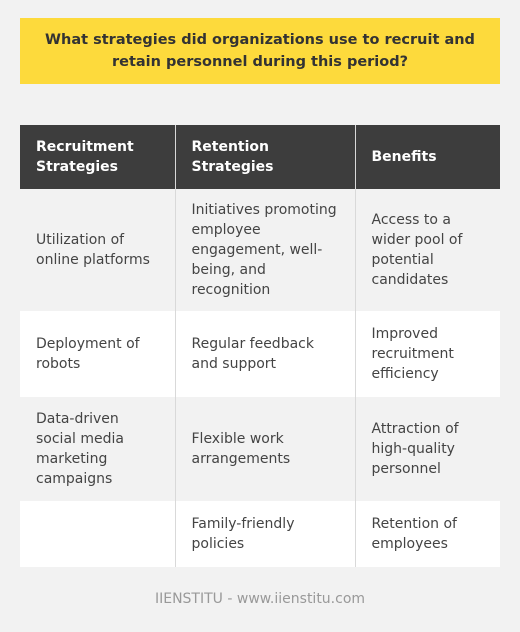 The height and width of the screenshot is (632, 520). What do you see at coordinates (97, 534) in the screenshot?
I see `table-cell` at bounding box center [97, 534].